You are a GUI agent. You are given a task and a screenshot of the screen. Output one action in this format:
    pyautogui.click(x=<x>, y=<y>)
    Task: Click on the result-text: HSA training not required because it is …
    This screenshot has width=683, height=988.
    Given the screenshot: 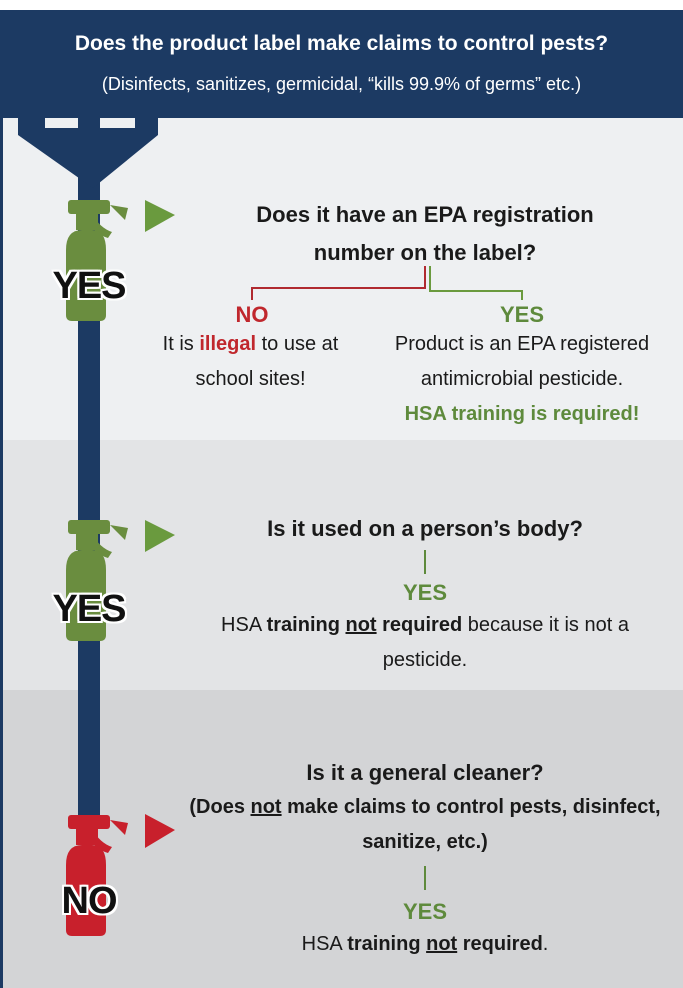 What is the action you would take?
    pyautogui.click(x=425, y=643)
    